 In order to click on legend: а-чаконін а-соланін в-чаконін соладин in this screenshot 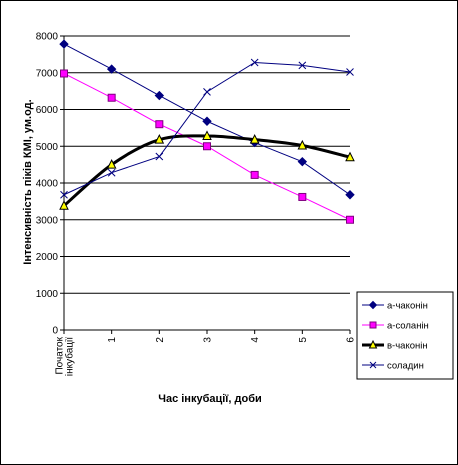, I will do `click(405, 335)`.